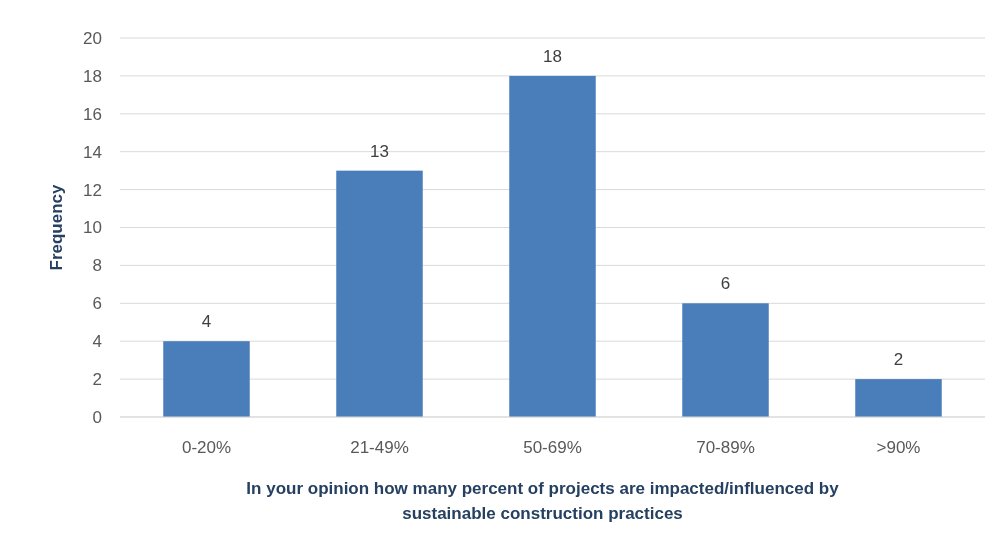 This screenshot has width=1003, height=556. Describe the element at coordinates (97, 417) in the screenshot. I see `y-tick-label: 0` at that location.